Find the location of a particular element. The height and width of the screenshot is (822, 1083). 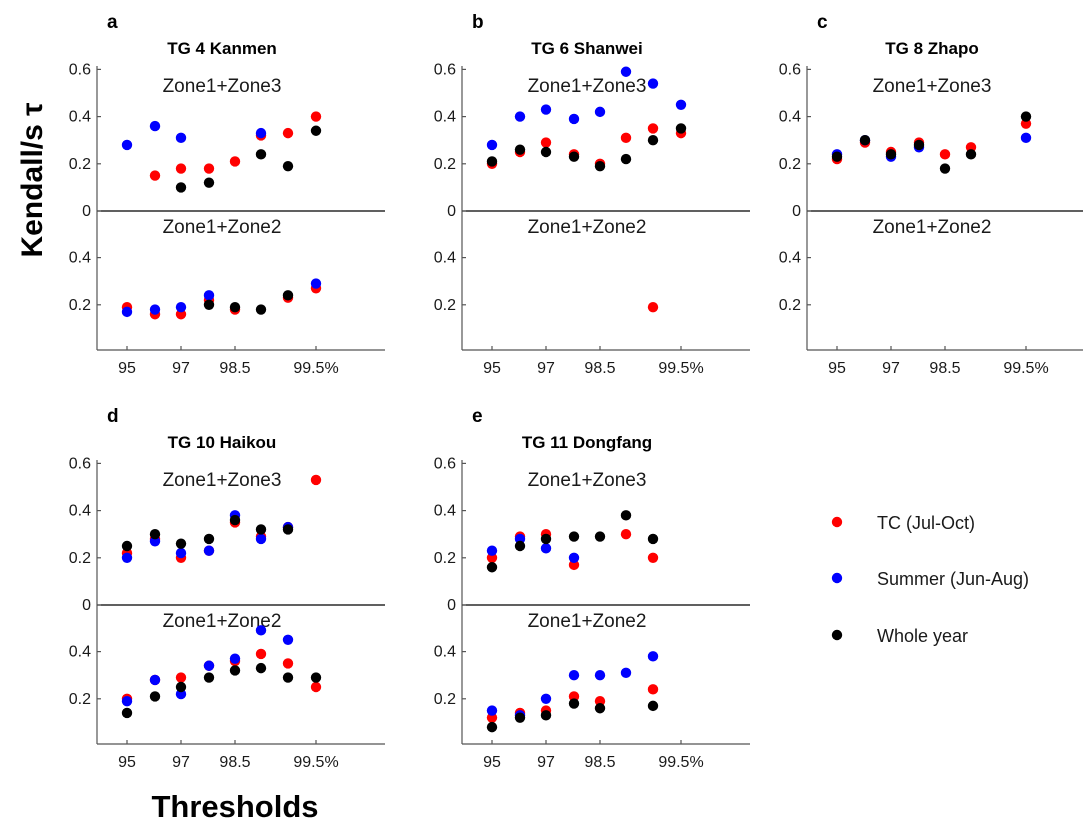

legend-label-whole-year: Whole year is located at coordinates (922, 636).